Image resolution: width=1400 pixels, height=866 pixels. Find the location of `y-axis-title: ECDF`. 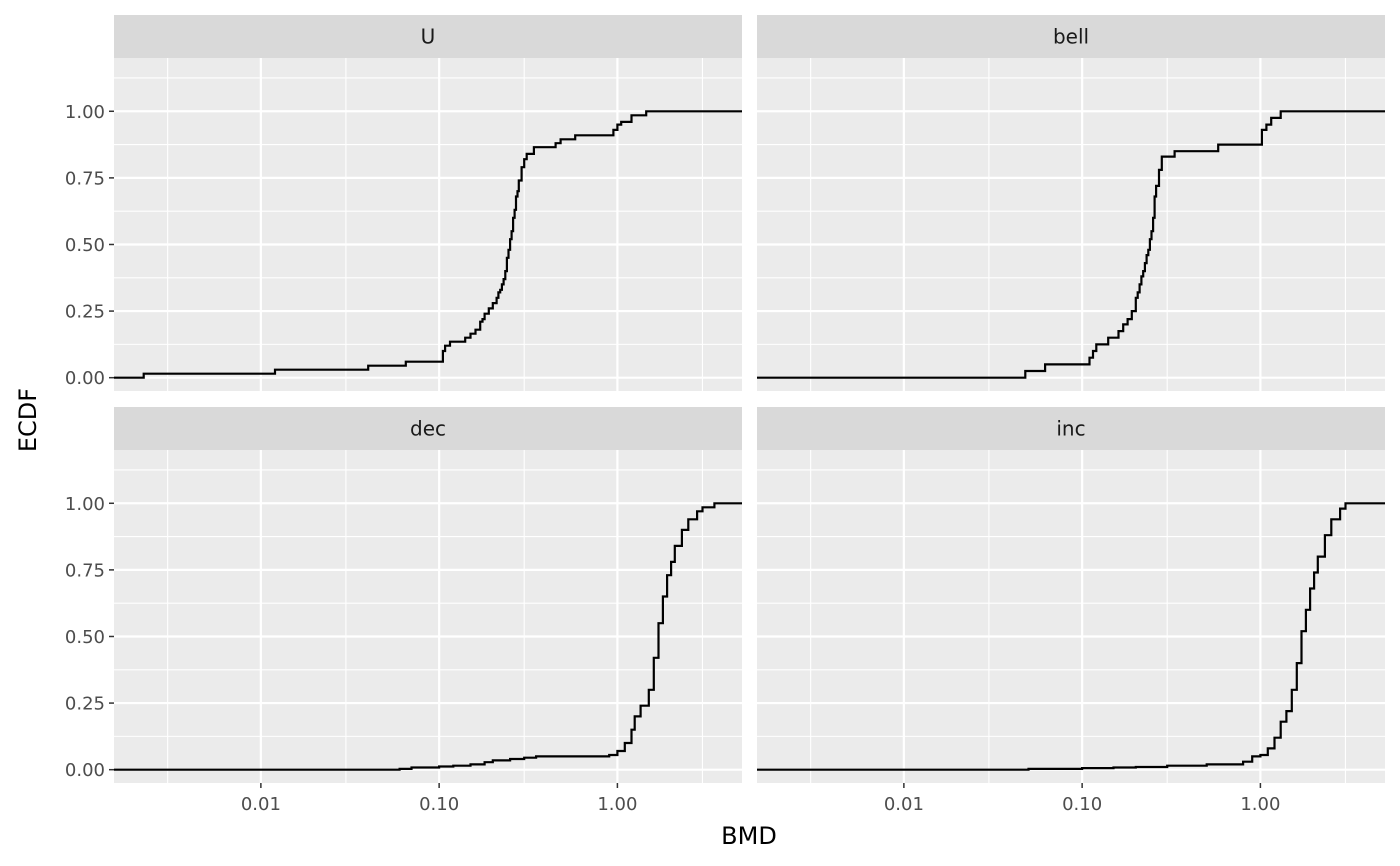

y-axis-title: ECDF is located at coordinates (28, 420).